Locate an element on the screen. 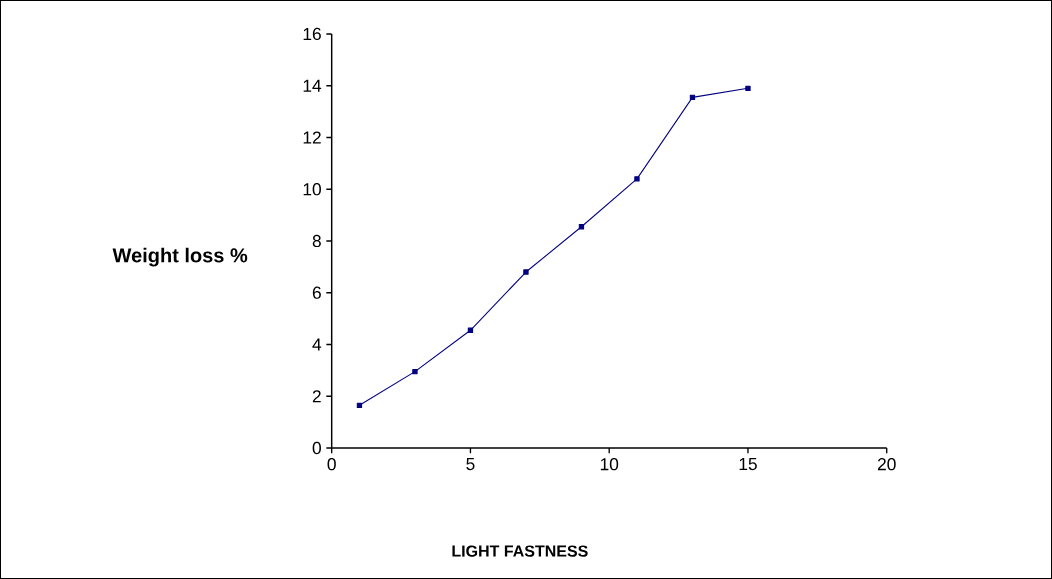 This screenshot has height=579, width=1052. x-tick-label: 15 is located at coordinates (748, 464).